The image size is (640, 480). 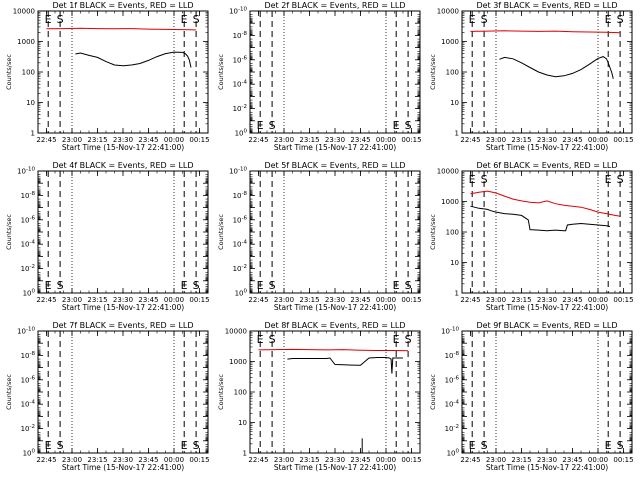 I want to click on plot-title: Det 5f BLACK = Events, RED = LLD, so click(x=334, y=165).